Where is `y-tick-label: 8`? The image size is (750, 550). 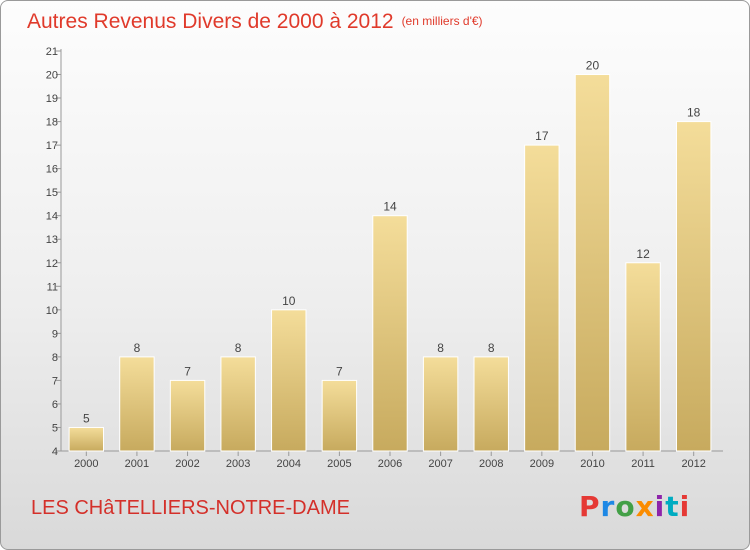 y-tick-label: 8 is located at coordinates (55, 358).